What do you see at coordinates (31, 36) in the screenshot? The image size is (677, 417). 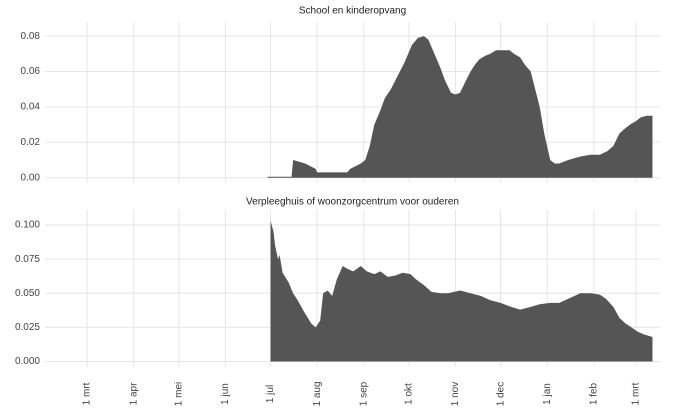 I see `y-tick-label: 0.08` at bounding box center [31, 36].